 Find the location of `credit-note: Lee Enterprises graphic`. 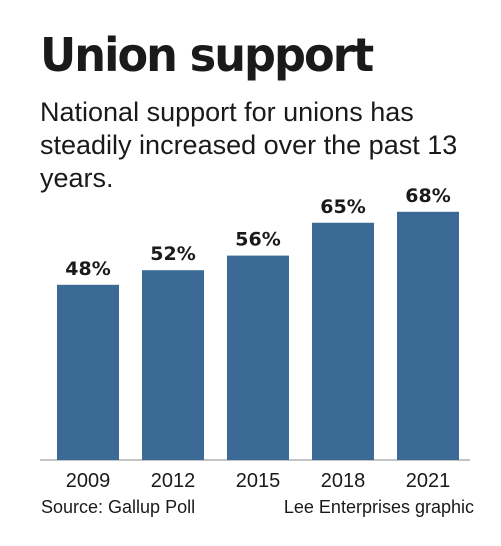

credit-note: Lee Enterprises graphic is located at coordinates (378, 507).